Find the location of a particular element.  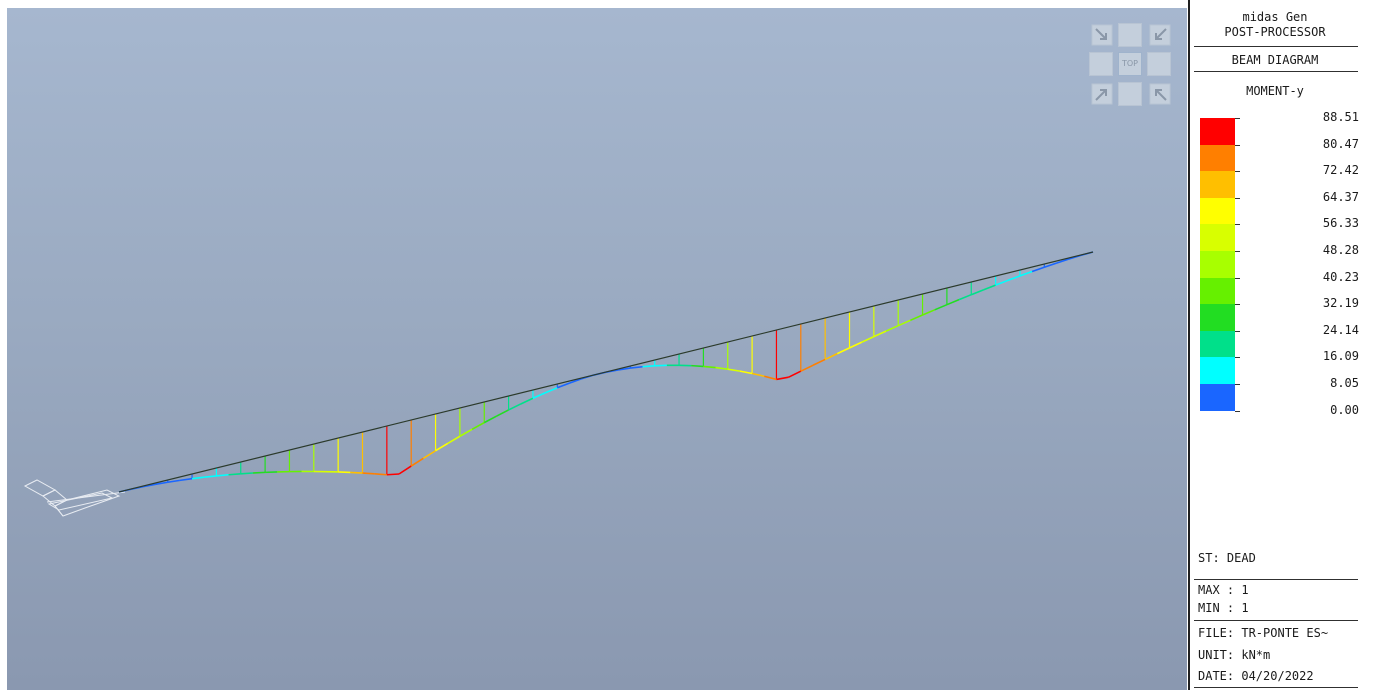

view-face-left-button is located at coordinates (1101, 64).